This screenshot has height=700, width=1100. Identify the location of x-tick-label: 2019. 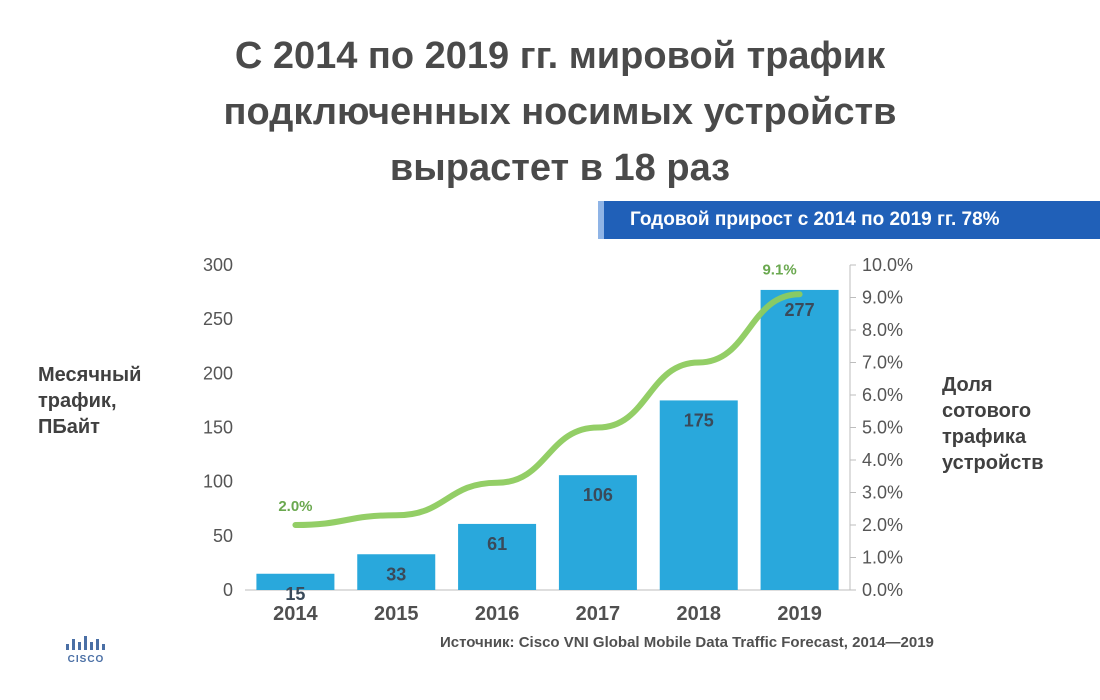
(799, 614).